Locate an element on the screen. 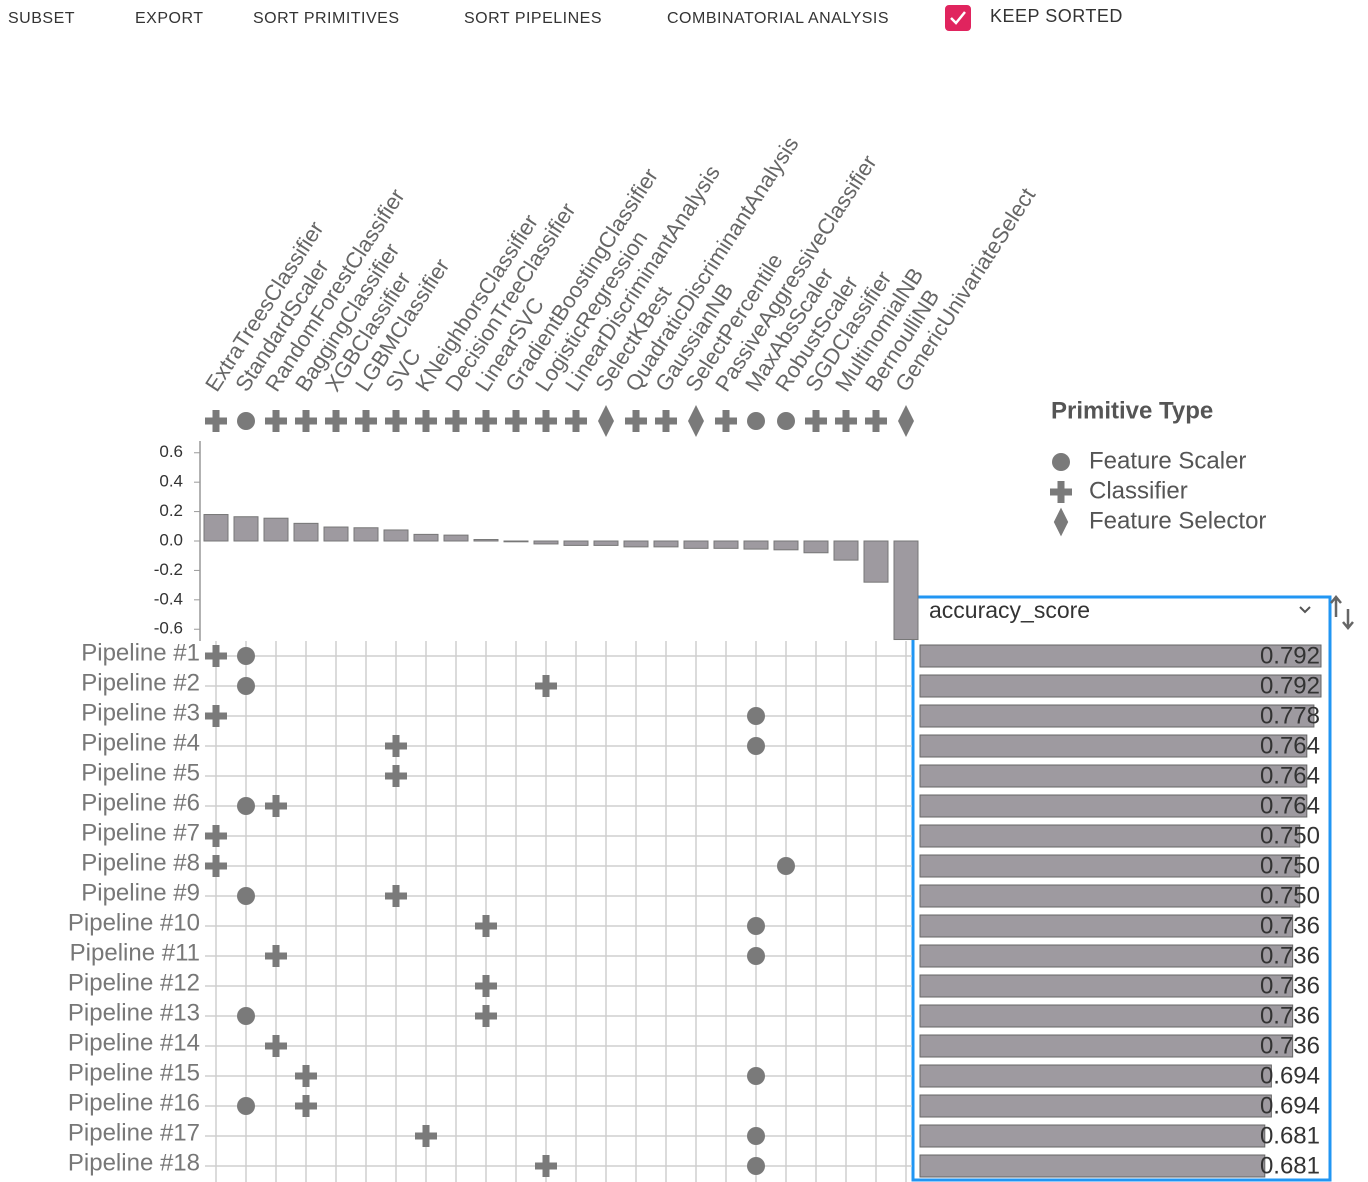 This screenshot has height=1182, width=1368. pipeline-label: Pipeline #2 is located at coordinates (140, 682).